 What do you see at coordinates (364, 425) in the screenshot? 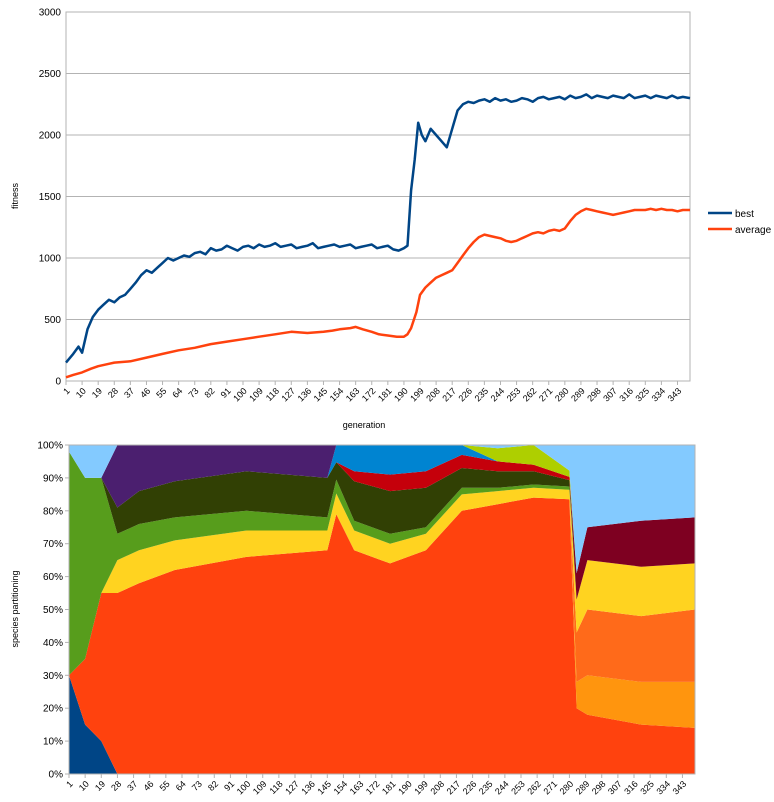
I see `x-axis-label: generation` at bounding box center [364, 425].